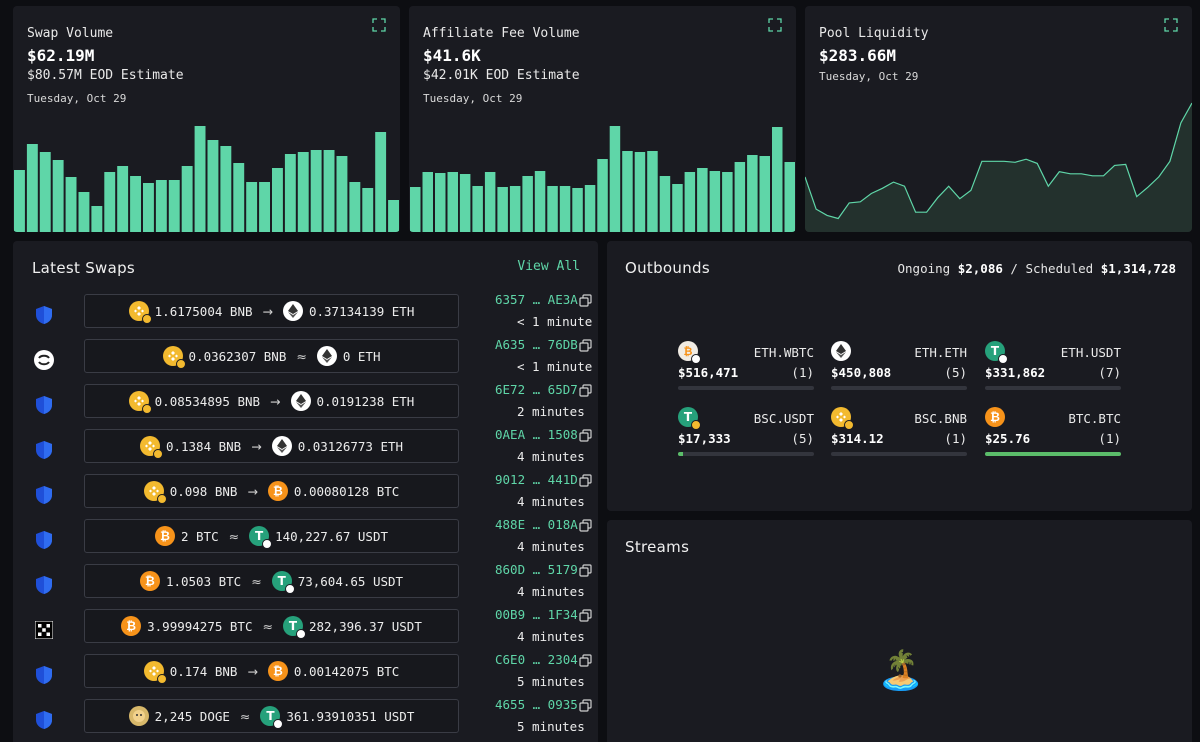  Describe the element at coordinates (1053, 368) in the screenshot. I see `outbound-item: T ETH.USDT $331,862 (7)` at that location.